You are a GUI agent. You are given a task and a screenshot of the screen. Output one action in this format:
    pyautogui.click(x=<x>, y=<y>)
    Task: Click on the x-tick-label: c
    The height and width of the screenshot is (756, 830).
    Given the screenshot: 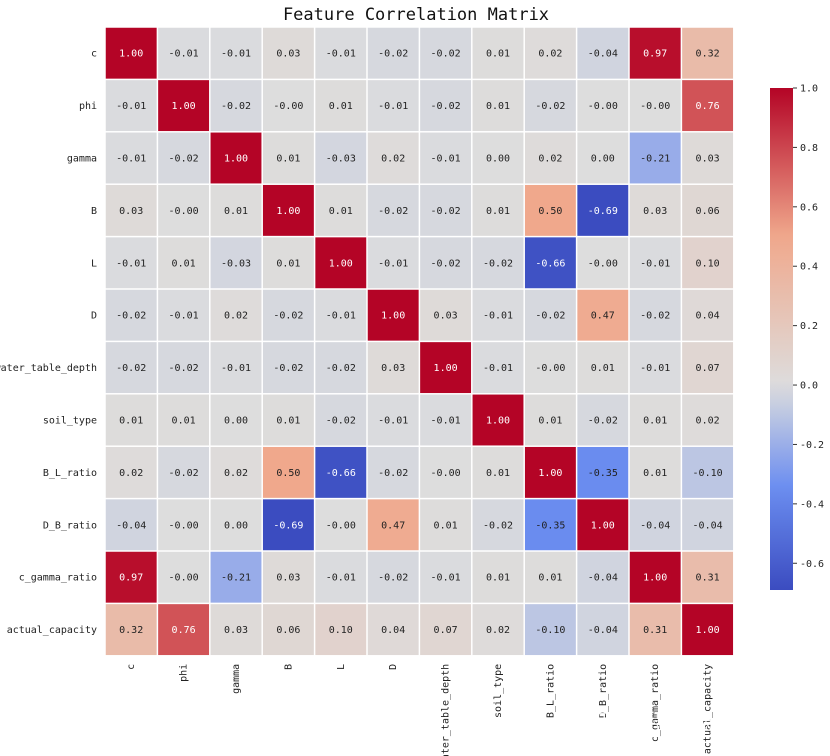 What is the action you would take?
    pyautogui.click(x=131, y=667)
    